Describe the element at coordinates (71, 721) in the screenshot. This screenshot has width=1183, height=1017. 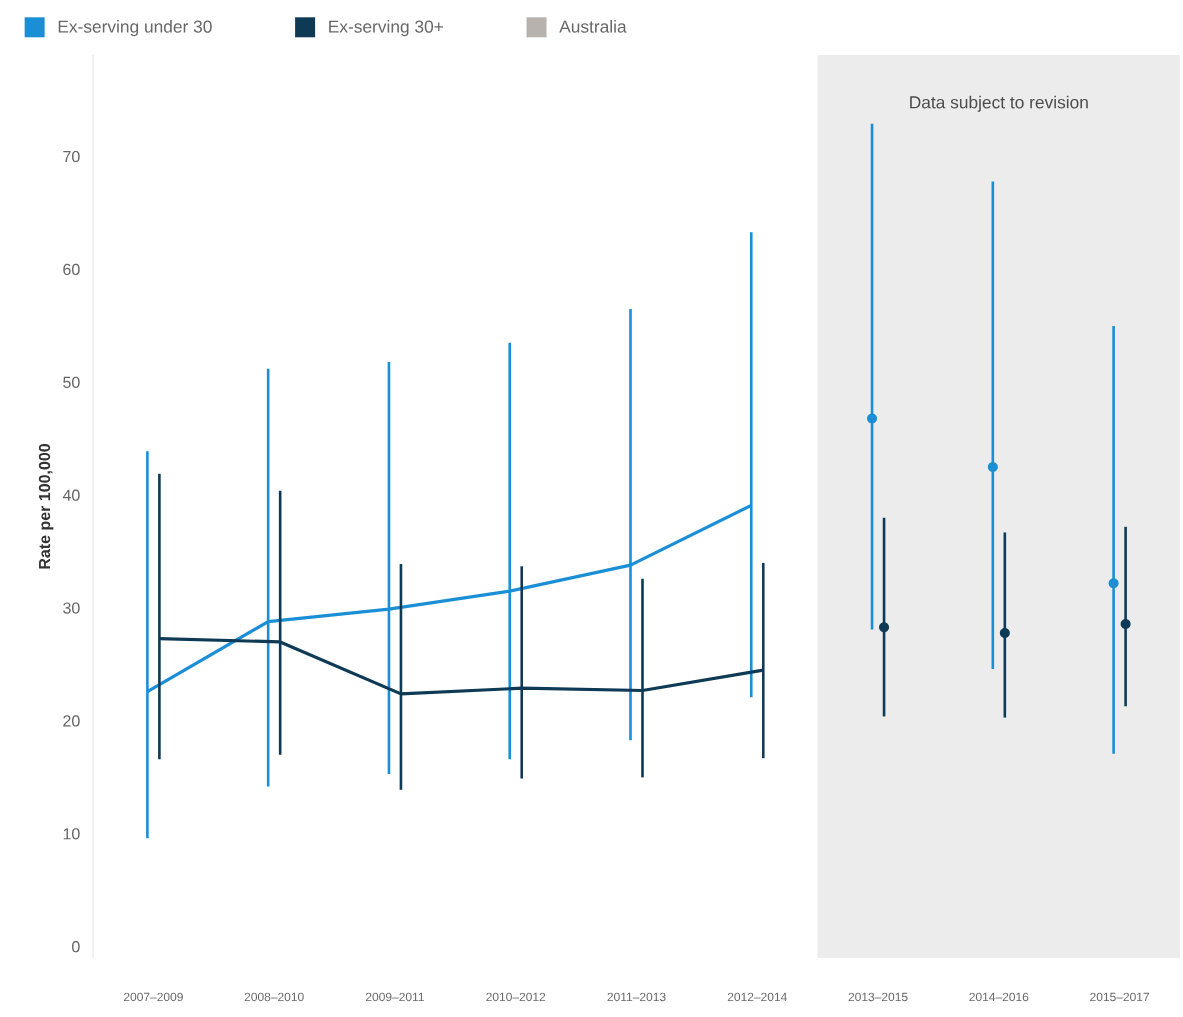
I see `y-tick-label: 20` at that location.